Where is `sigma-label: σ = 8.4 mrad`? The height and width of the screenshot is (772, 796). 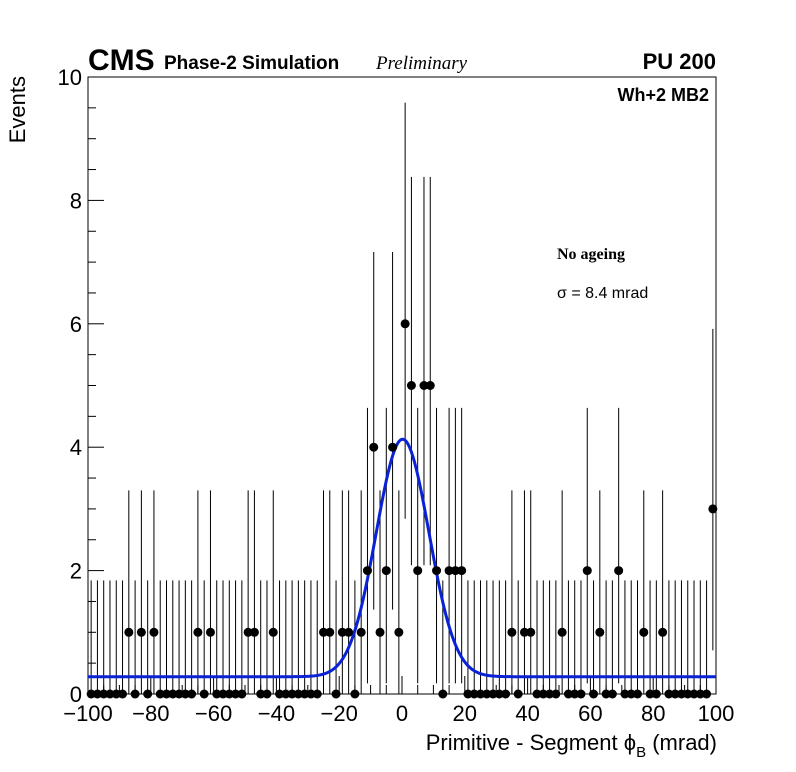 sigma-label: σ = 8.4 mrad is located at coordinates (602, 293).